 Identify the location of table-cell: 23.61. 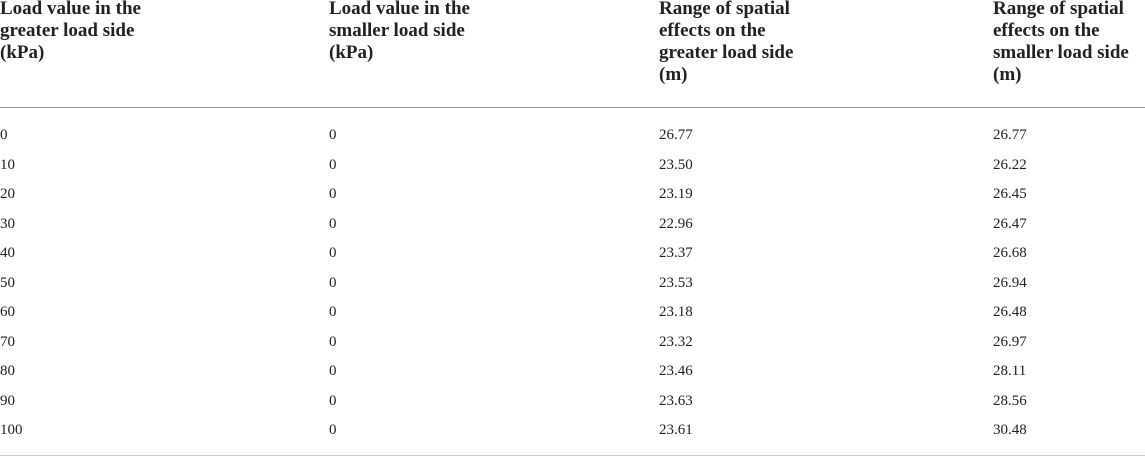
(676, 430).